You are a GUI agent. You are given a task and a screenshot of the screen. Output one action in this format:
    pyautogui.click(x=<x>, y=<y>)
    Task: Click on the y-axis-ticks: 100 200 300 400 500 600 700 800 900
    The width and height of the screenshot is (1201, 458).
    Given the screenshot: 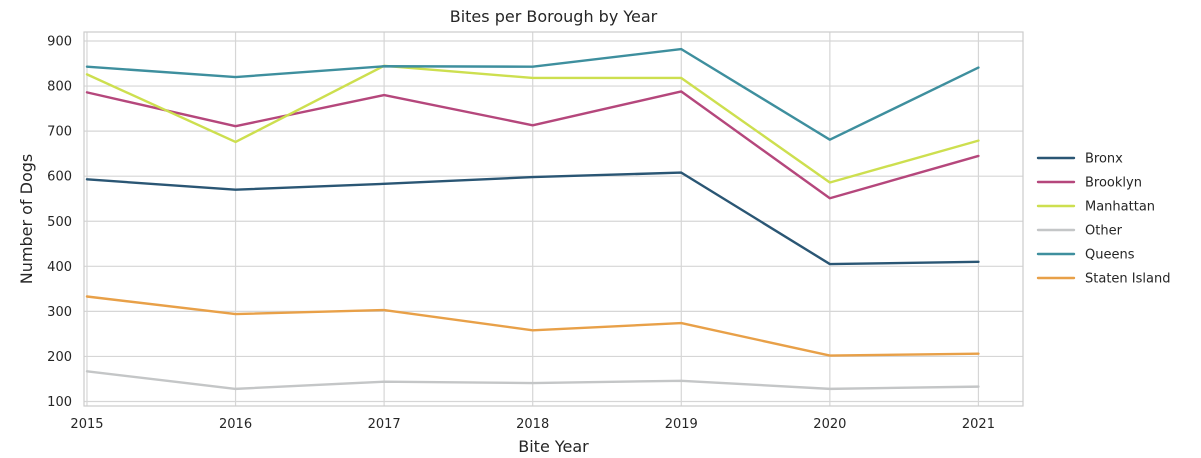 What is the action you would take?
    pyautogui.click(x=59, y=222)
    